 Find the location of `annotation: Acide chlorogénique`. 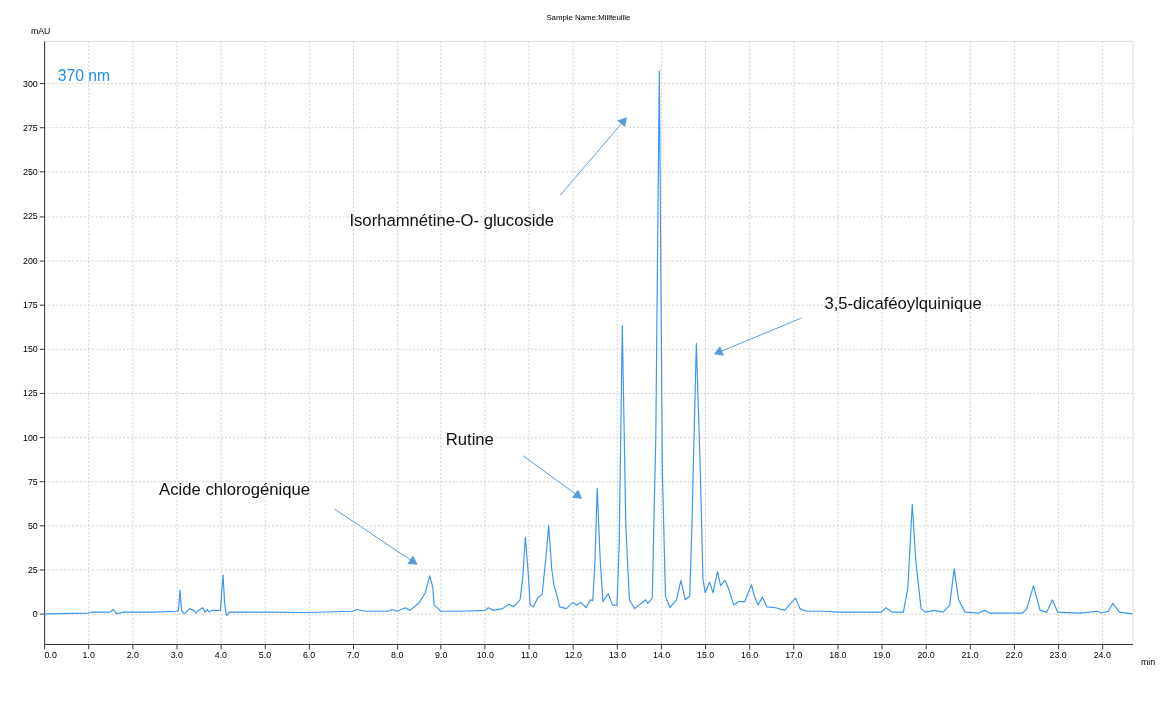

annotation: Acide chlorogénique is located at coordinates (235, 489).